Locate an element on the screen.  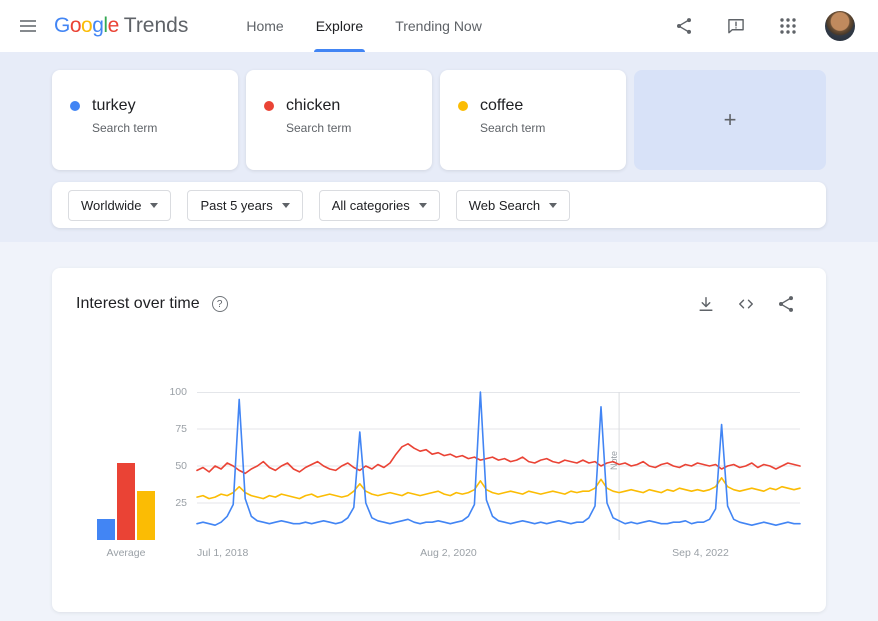
logo-letter: l is located at coordinates (105, 25).